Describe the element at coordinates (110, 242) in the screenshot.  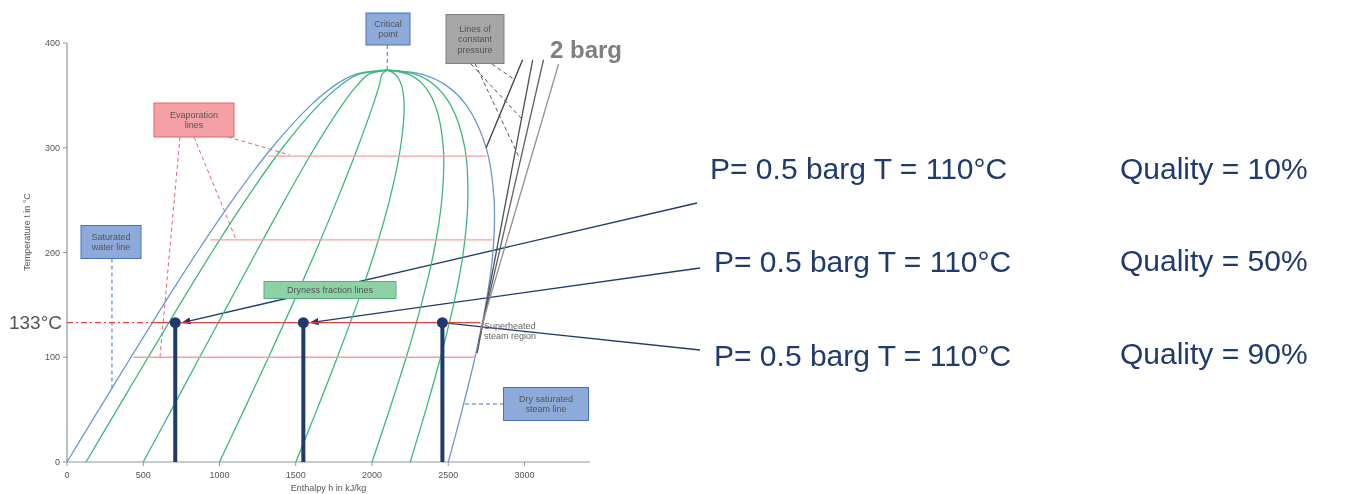
I see `annotation: Saturated water line` at that location.